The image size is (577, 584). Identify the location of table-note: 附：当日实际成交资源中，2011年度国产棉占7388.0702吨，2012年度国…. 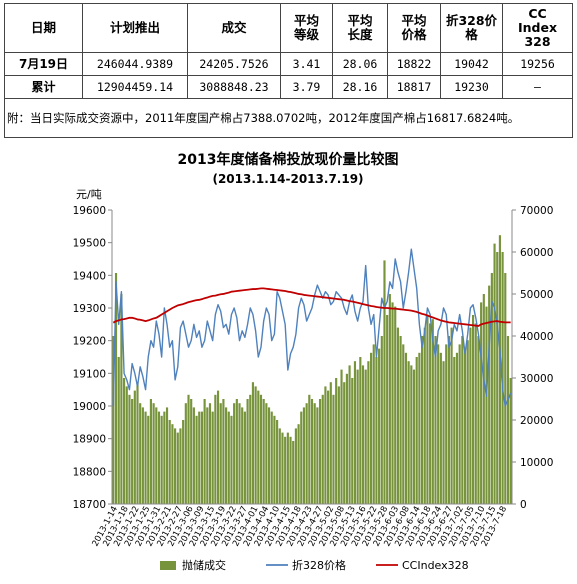
(288, 118).